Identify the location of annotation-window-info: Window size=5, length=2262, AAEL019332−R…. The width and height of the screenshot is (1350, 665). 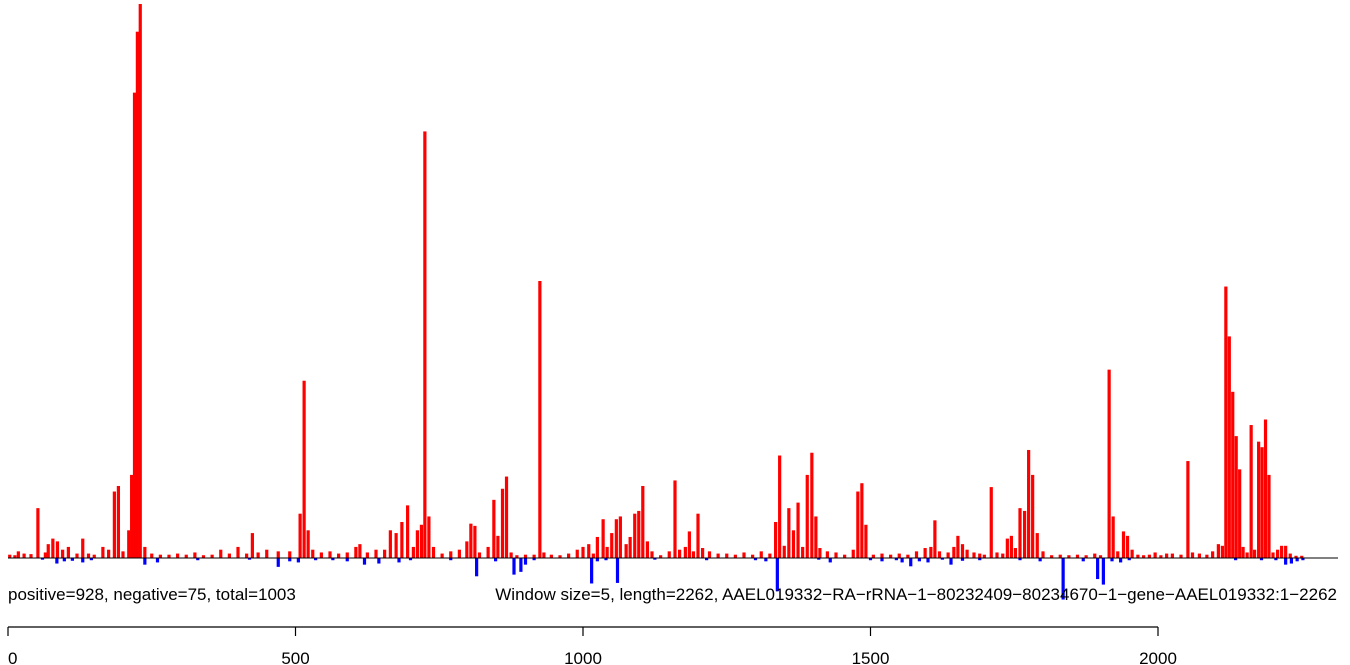
(916, 594).